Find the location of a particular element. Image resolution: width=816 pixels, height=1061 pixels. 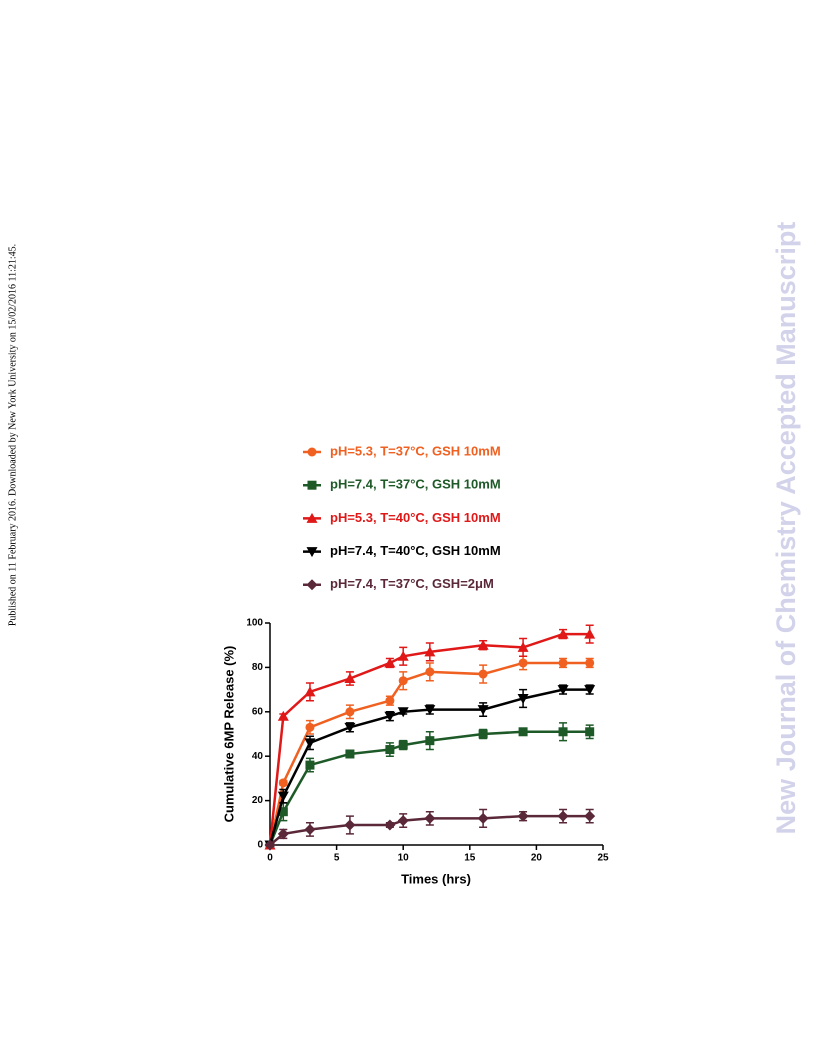

y-tick-label: 20 is located at coordinates (258, 800).